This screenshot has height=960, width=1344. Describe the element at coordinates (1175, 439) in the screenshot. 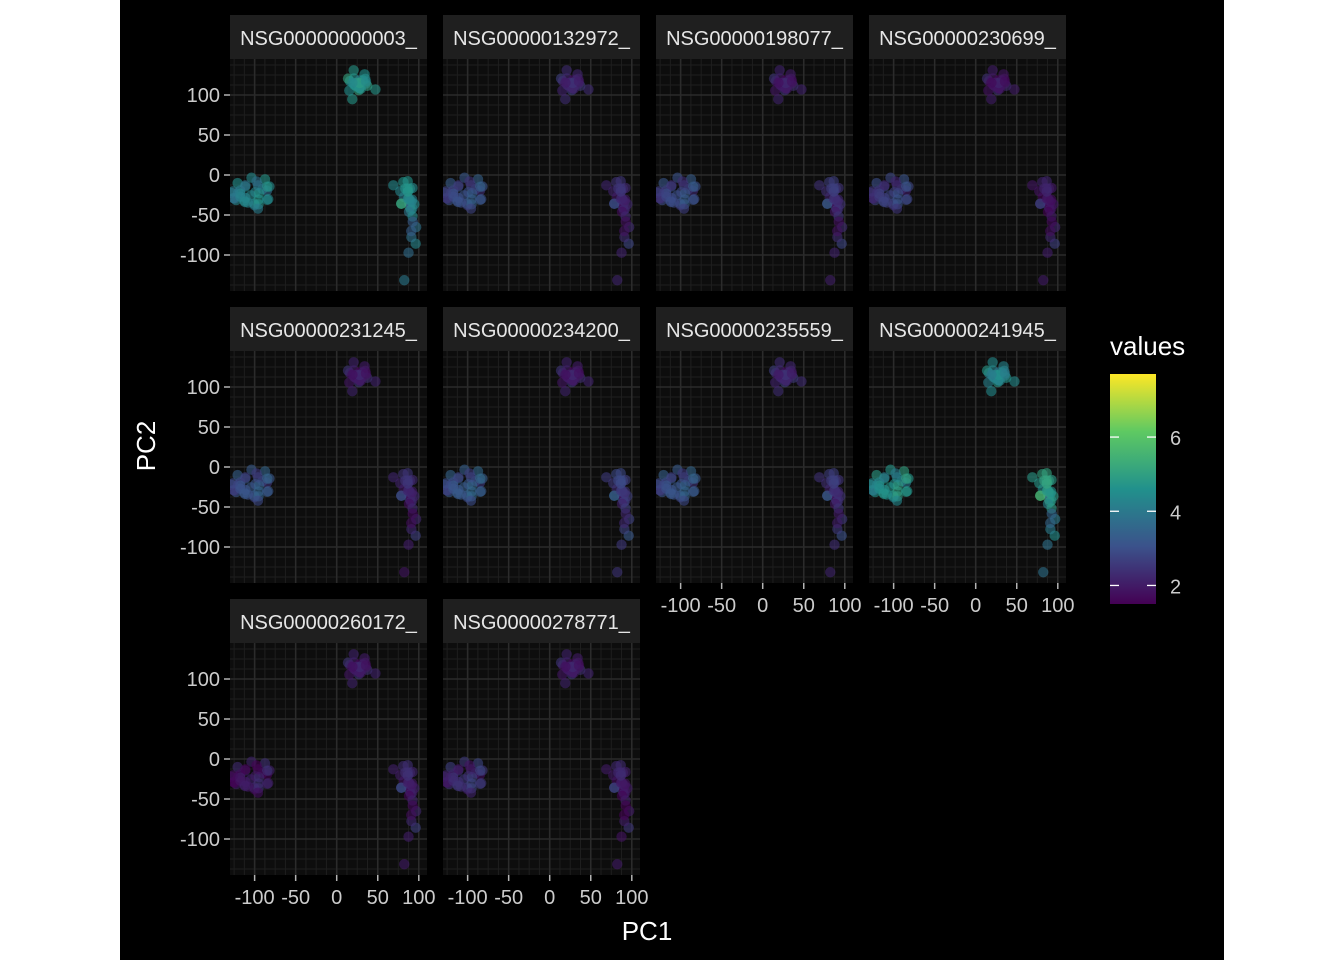

I see `legend-tick-label: 6` at that location.